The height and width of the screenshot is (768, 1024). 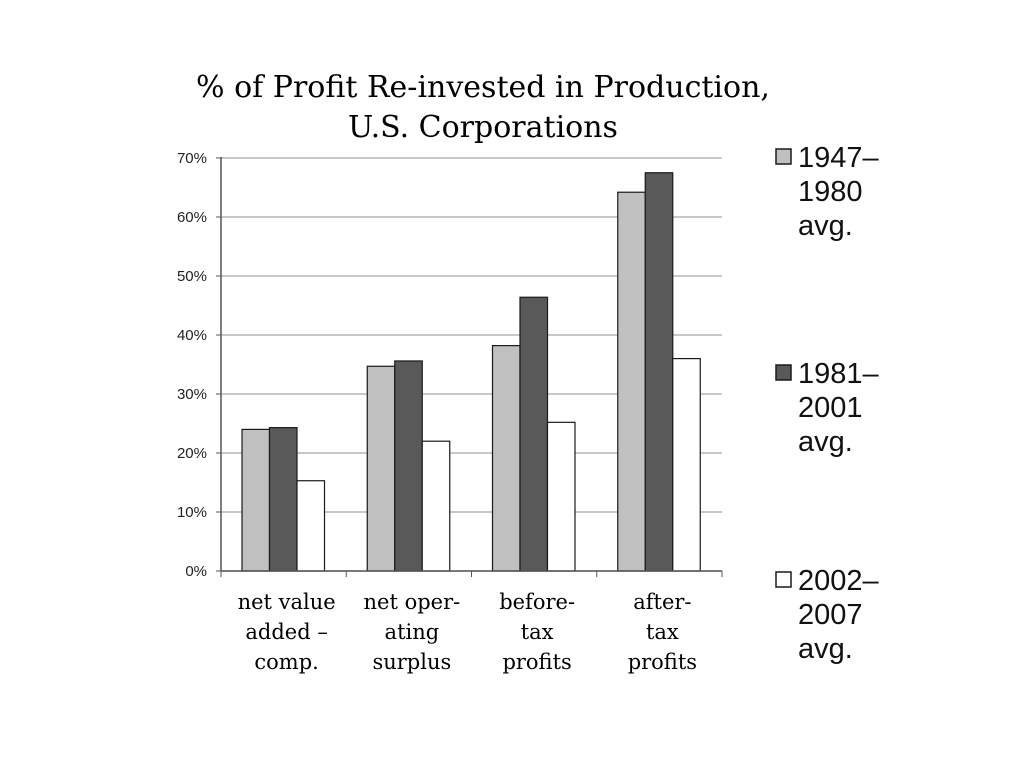 I want to click on category-label: after-, so click(x=662, y=602).